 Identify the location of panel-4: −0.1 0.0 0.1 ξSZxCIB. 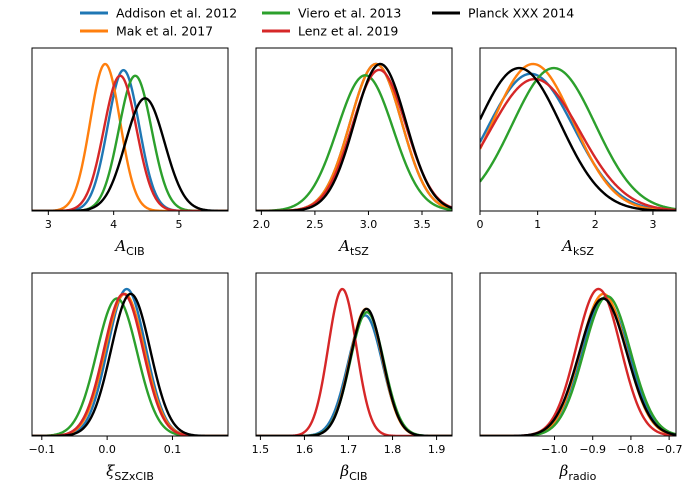
(128, 377).